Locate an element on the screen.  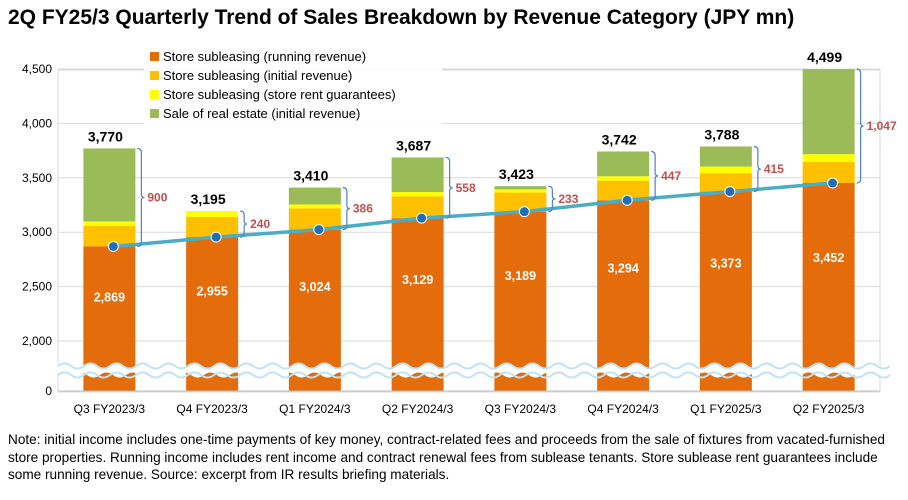
legend-entry: Store subleasing (running revenue) is located at coordinates (264, 56).